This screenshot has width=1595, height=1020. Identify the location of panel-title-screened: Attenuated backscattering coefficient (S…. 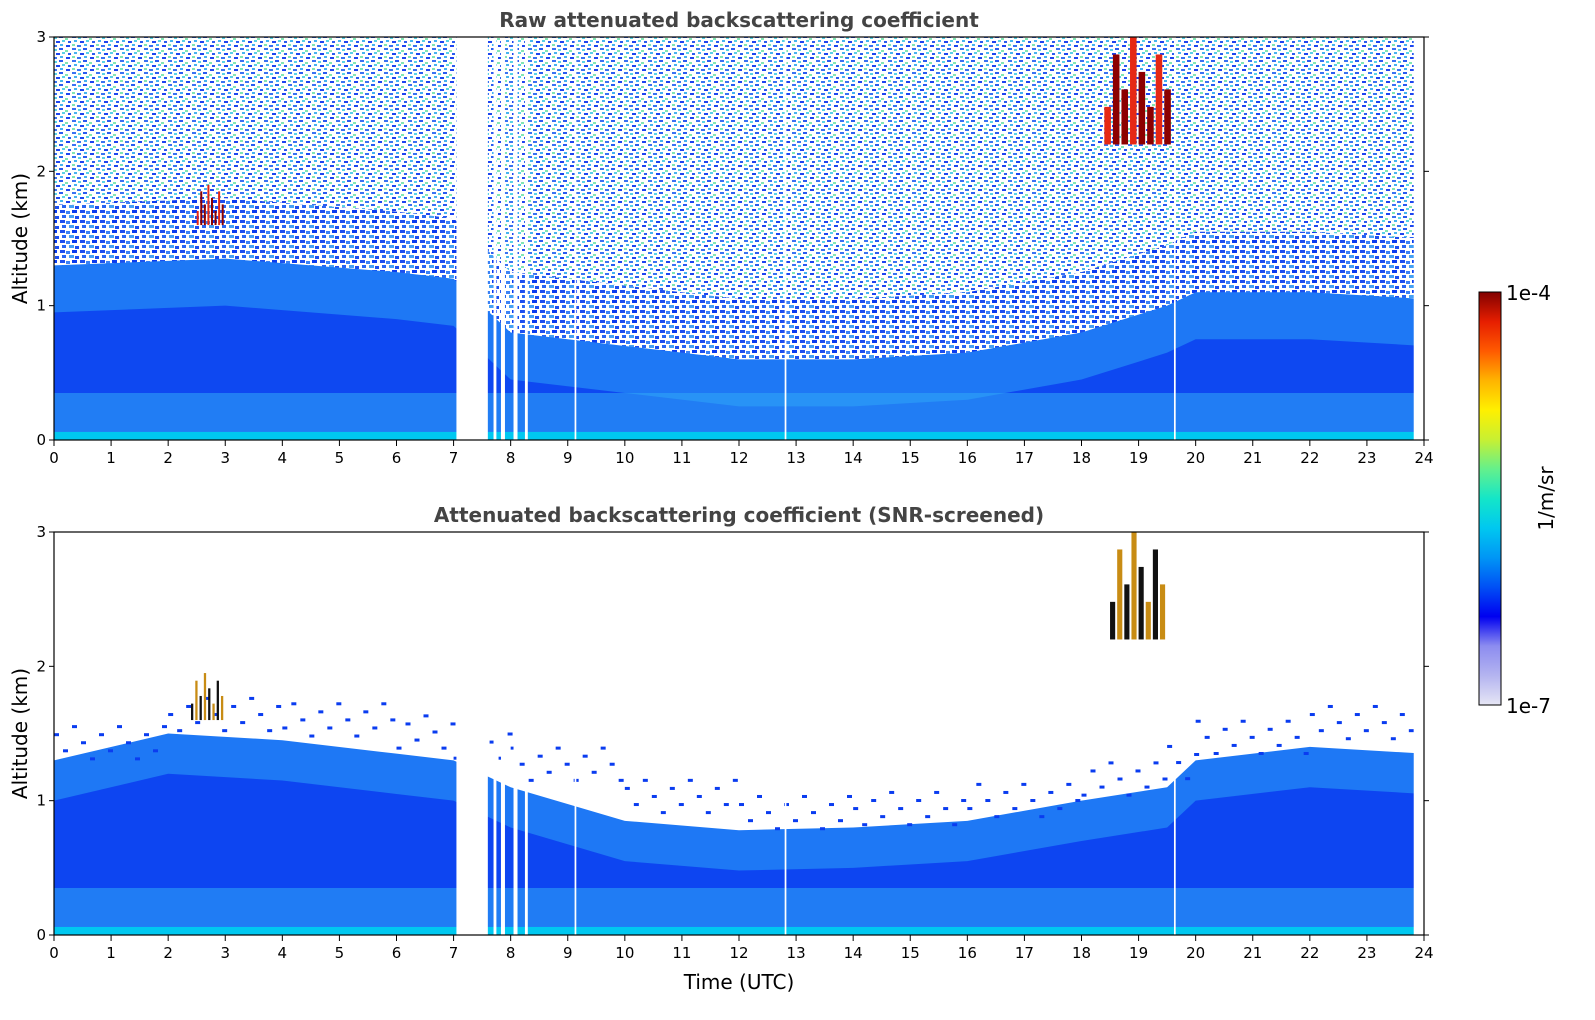
(739, 515).